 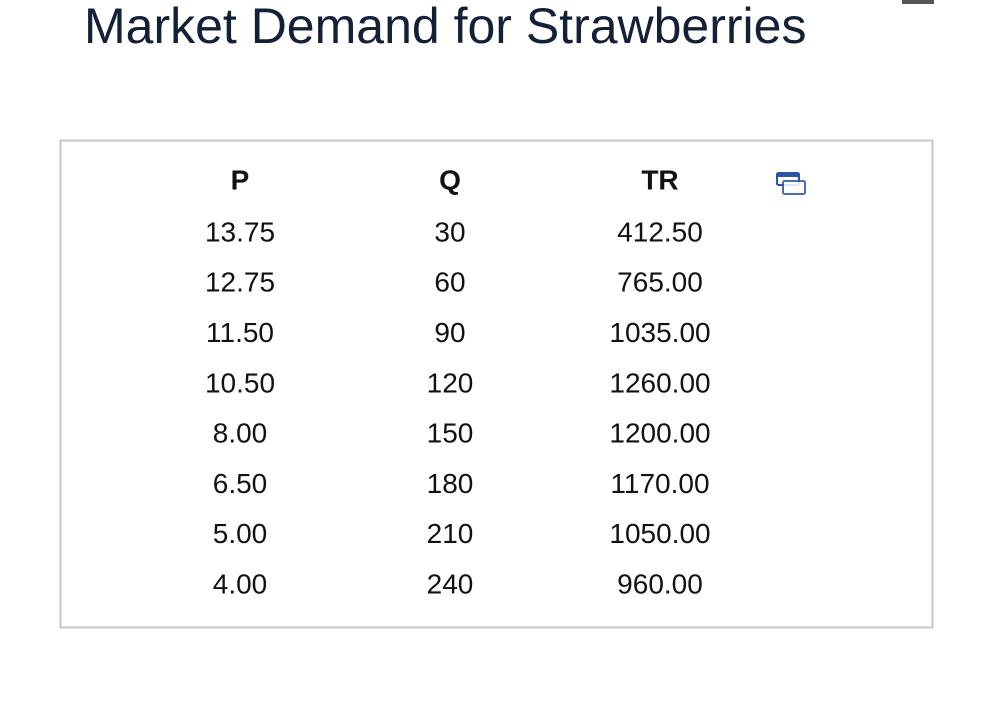 What do you see at coordinates (660, 583) in the screenshot?
I see `table-cell: 960.00` at bounding box center [660, 583].